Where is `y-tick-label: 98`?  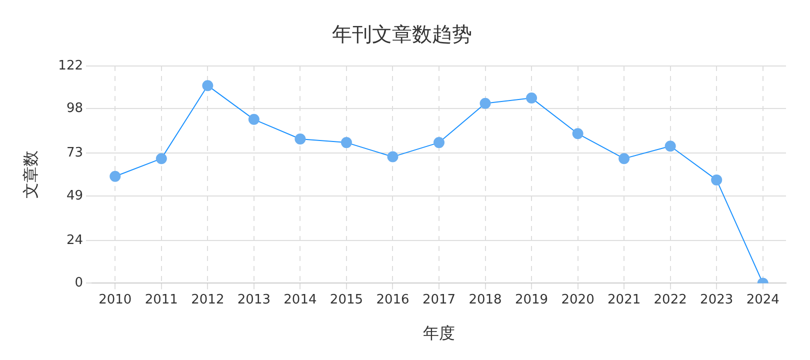
y-tick-label: 98 is located at coordinates (75, 108).